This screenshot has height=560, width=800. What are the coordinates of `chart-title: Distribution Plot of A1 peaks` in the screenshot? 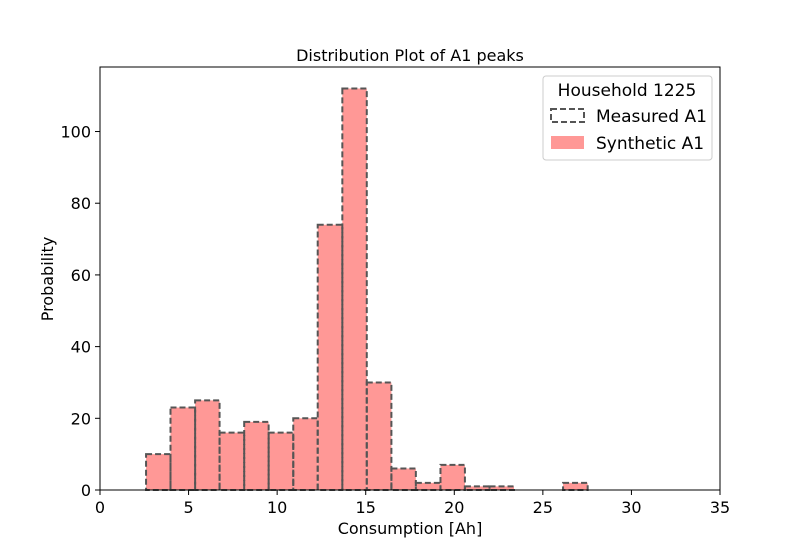 It's located at (410, 55).